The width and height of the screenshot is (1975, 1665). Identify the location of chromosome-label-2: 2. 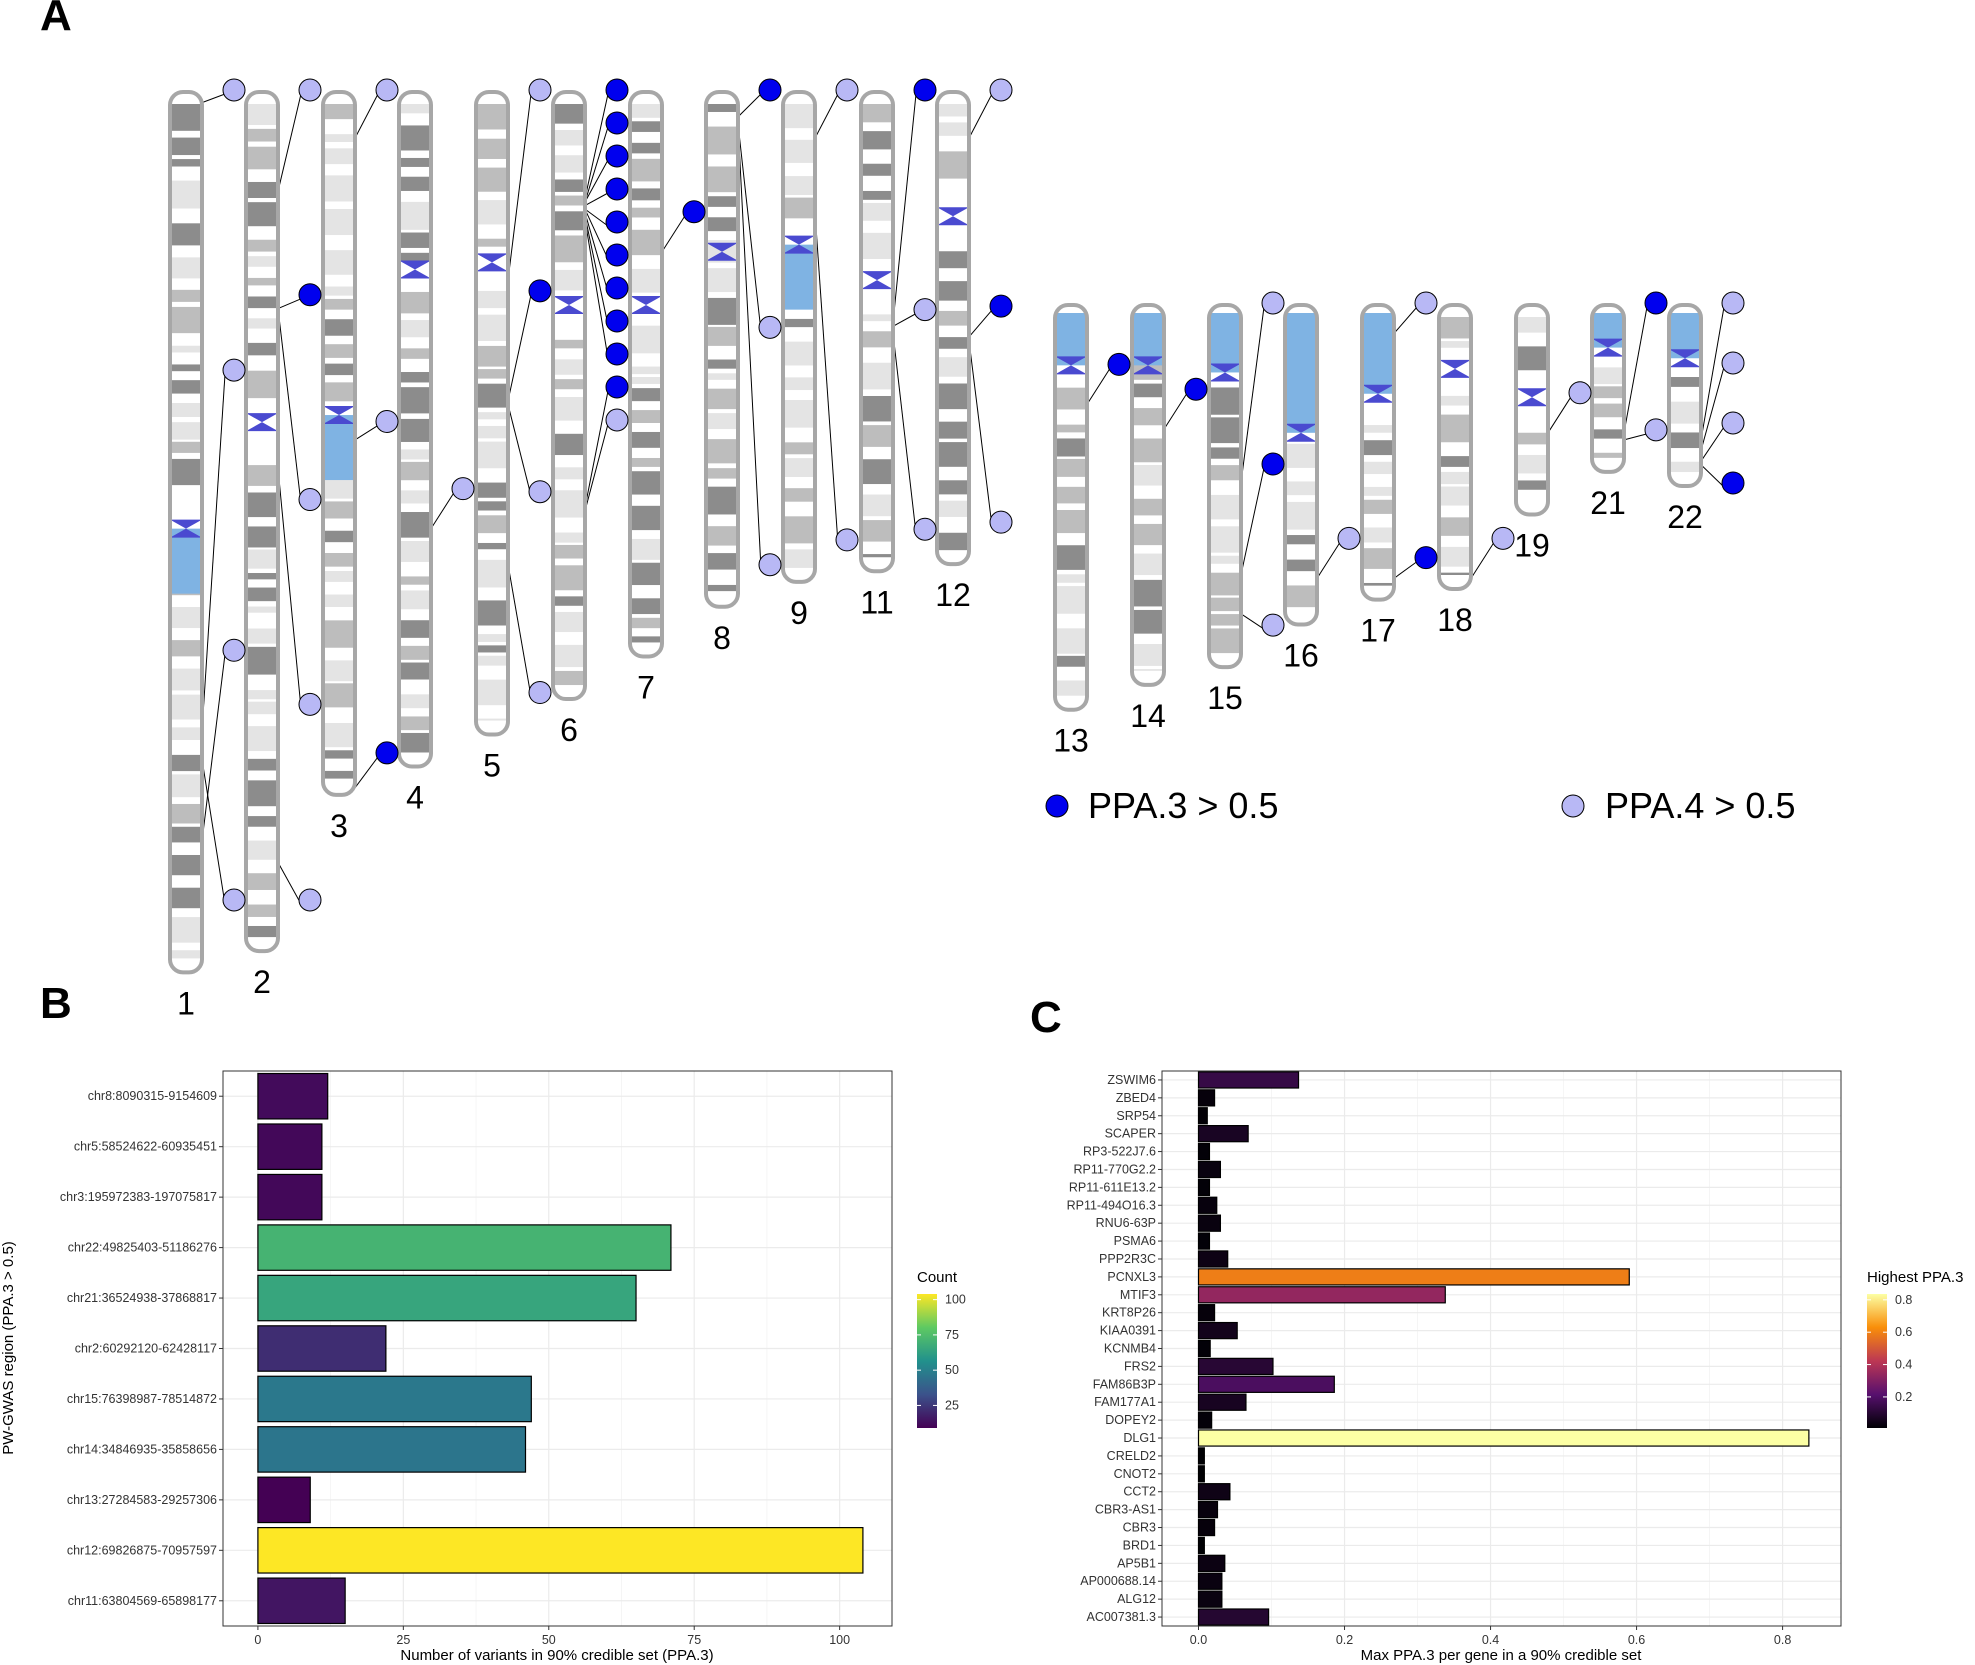
(262, 982).